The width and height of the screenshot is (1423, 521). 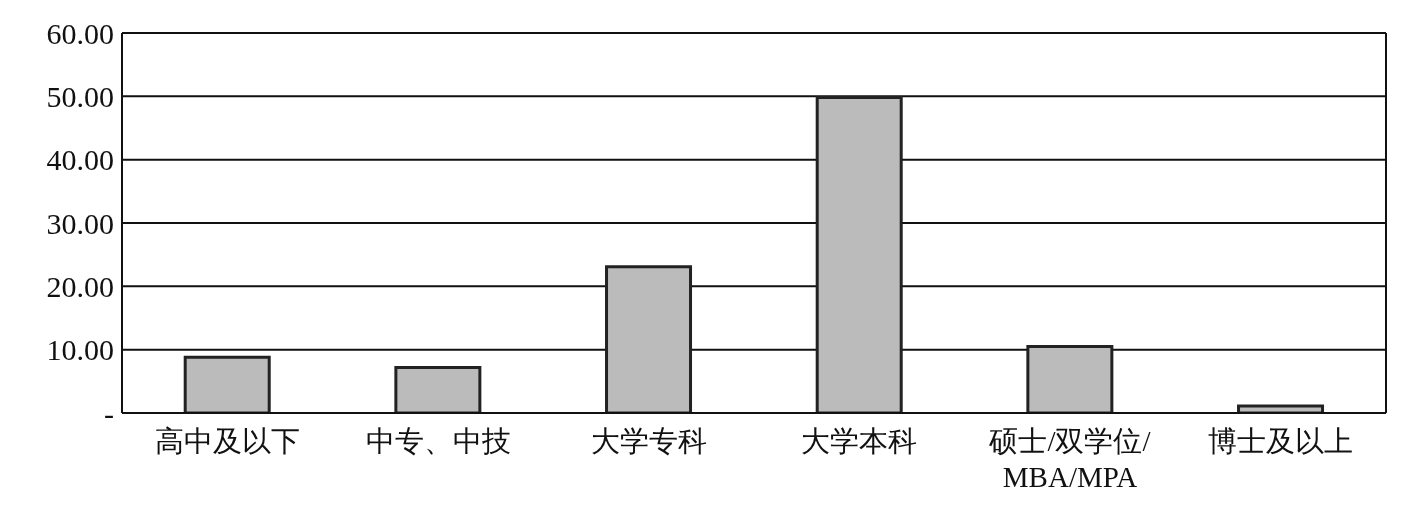 What do you see at coordinates (80, 286) in the screenshot?
I see `y-tick-label: 20.00` at bounding box center [80, 286].